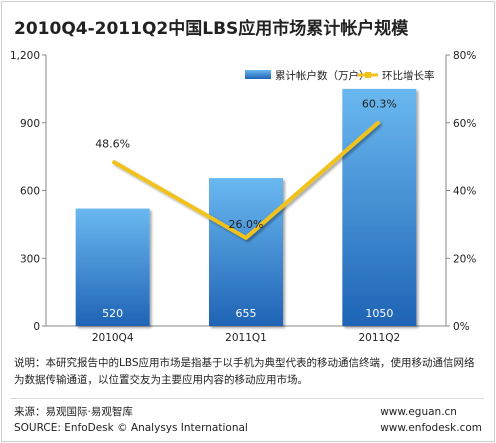 Image resolution: width=496 pixels, height=443 pixels. I want to click on y-right-tick-label: 40%, so click(464, 192).